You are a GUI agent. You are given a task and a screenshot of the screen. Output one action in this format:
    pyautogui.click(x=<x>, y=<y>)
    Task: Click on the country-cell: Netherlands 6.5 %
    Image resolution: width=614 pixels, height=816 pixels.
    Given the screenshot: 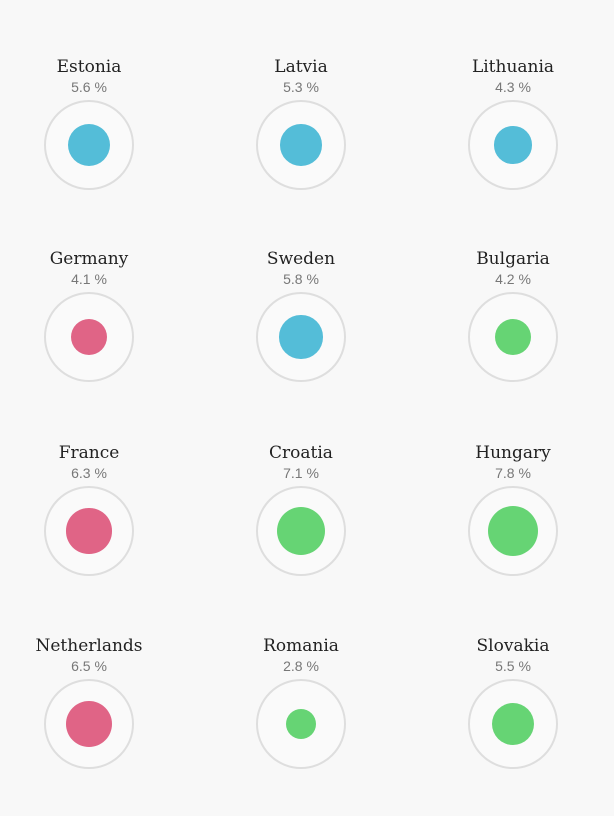 What is the action you would take?
    pyautogui.click(x=94, y=711)
    